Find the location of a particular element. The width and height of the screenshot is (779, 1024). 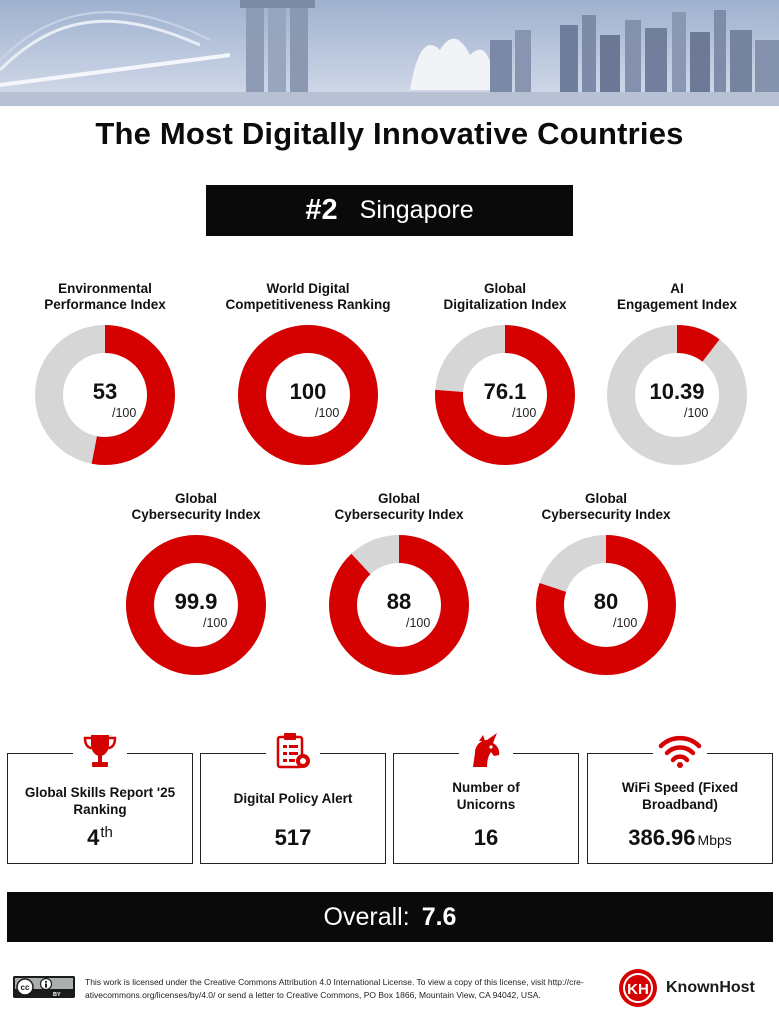

stat-digital-policy-alert: Digital Policy Alert 517 is located at coordinates (293, 796).